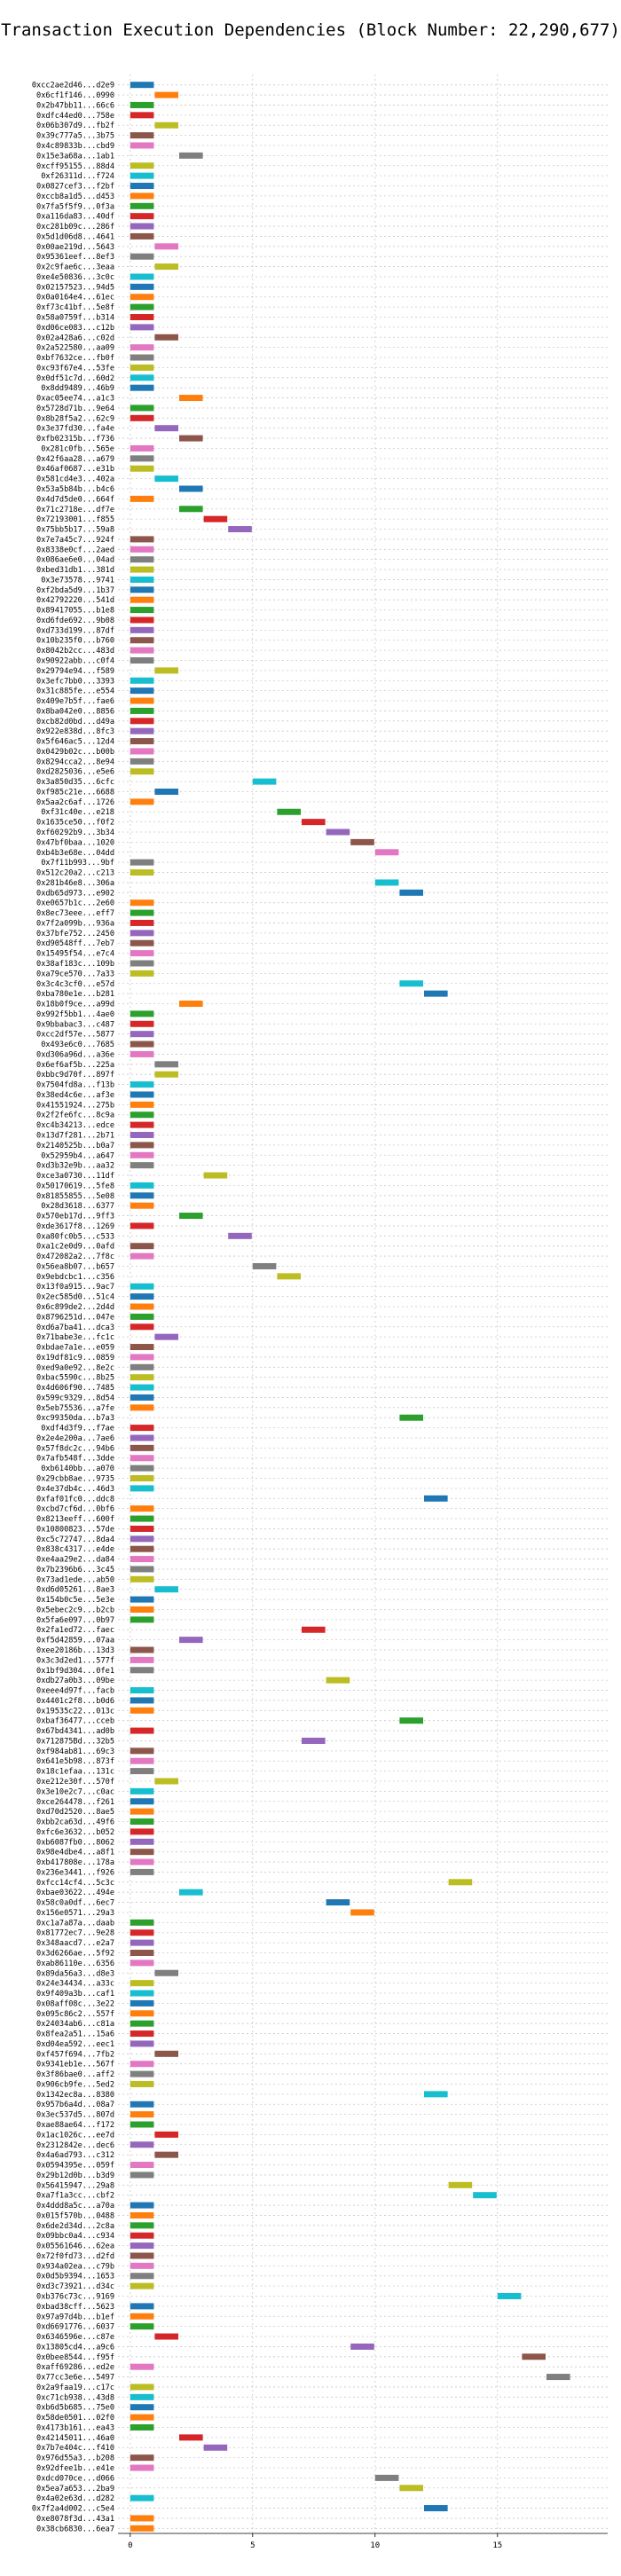 Image resolution: width=621 pixels, height=2576 pixels. What do you see at coordinates (75, 923) in the screenshot?
I see `y-tick-label: 0x7f2a099b...936a` at bounding box center [75, 923].